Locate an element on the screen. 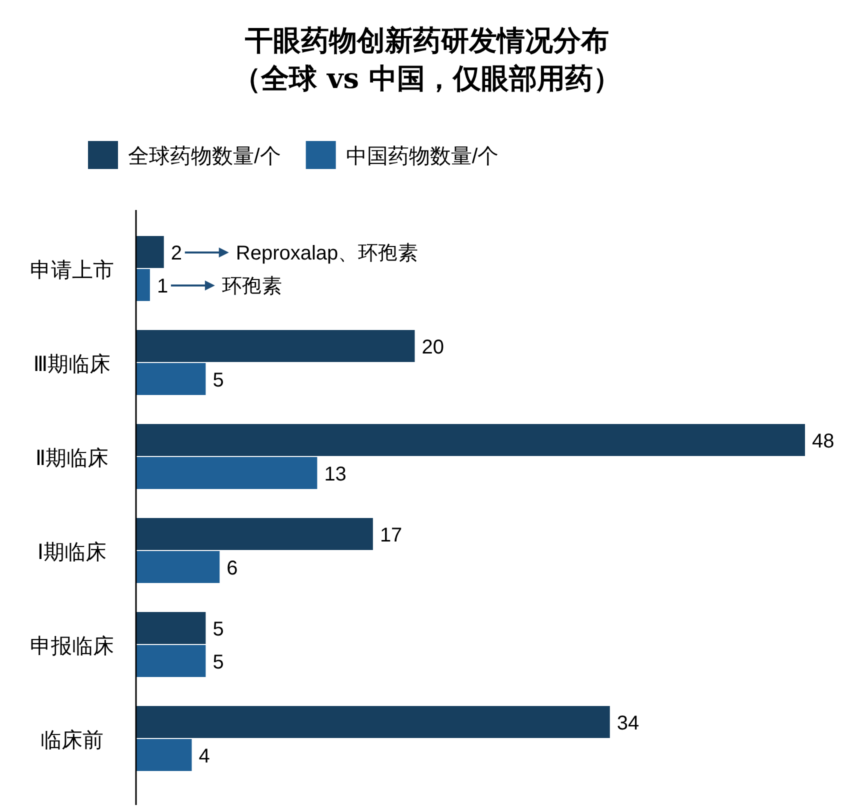 This screenshot has height=810, width=855. data-label: 6 is located at coordinates (232, 569).